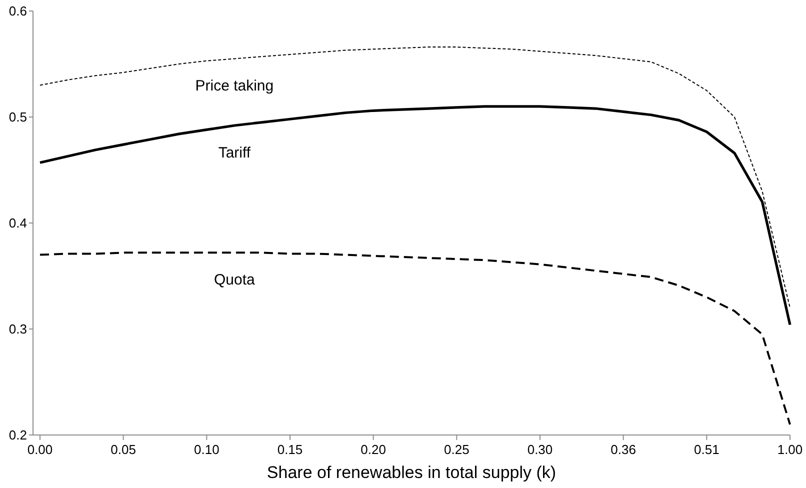 Image resolution: width=806 pixels, height=488 pixels. I want to click on series-label: Quota, so click(235, 280).